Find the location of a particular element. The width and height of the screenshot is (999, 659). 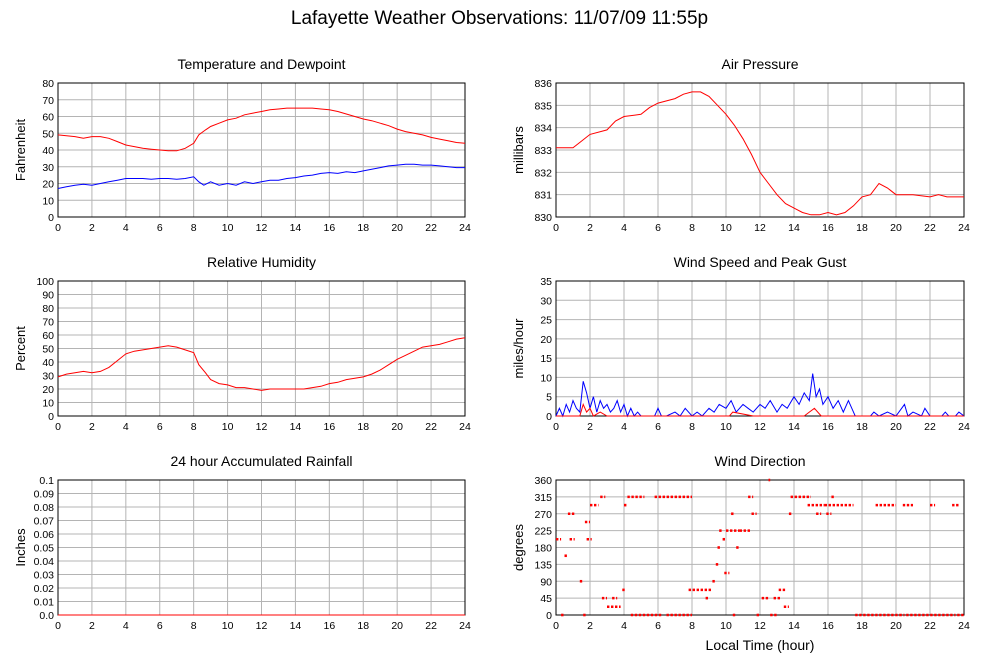

wind-ytick-label: 30 is located at coordinates (546, 301).